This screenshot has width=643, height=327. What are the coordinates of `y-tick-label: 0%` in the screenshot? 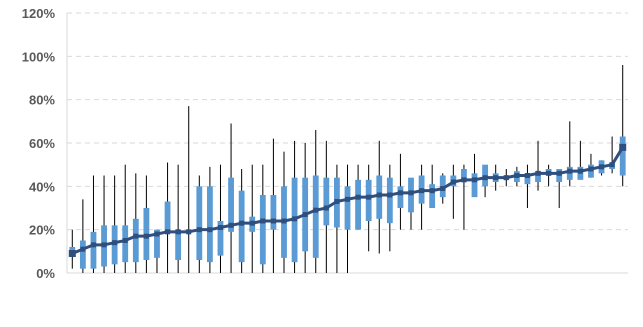 It's located at (45, 273).